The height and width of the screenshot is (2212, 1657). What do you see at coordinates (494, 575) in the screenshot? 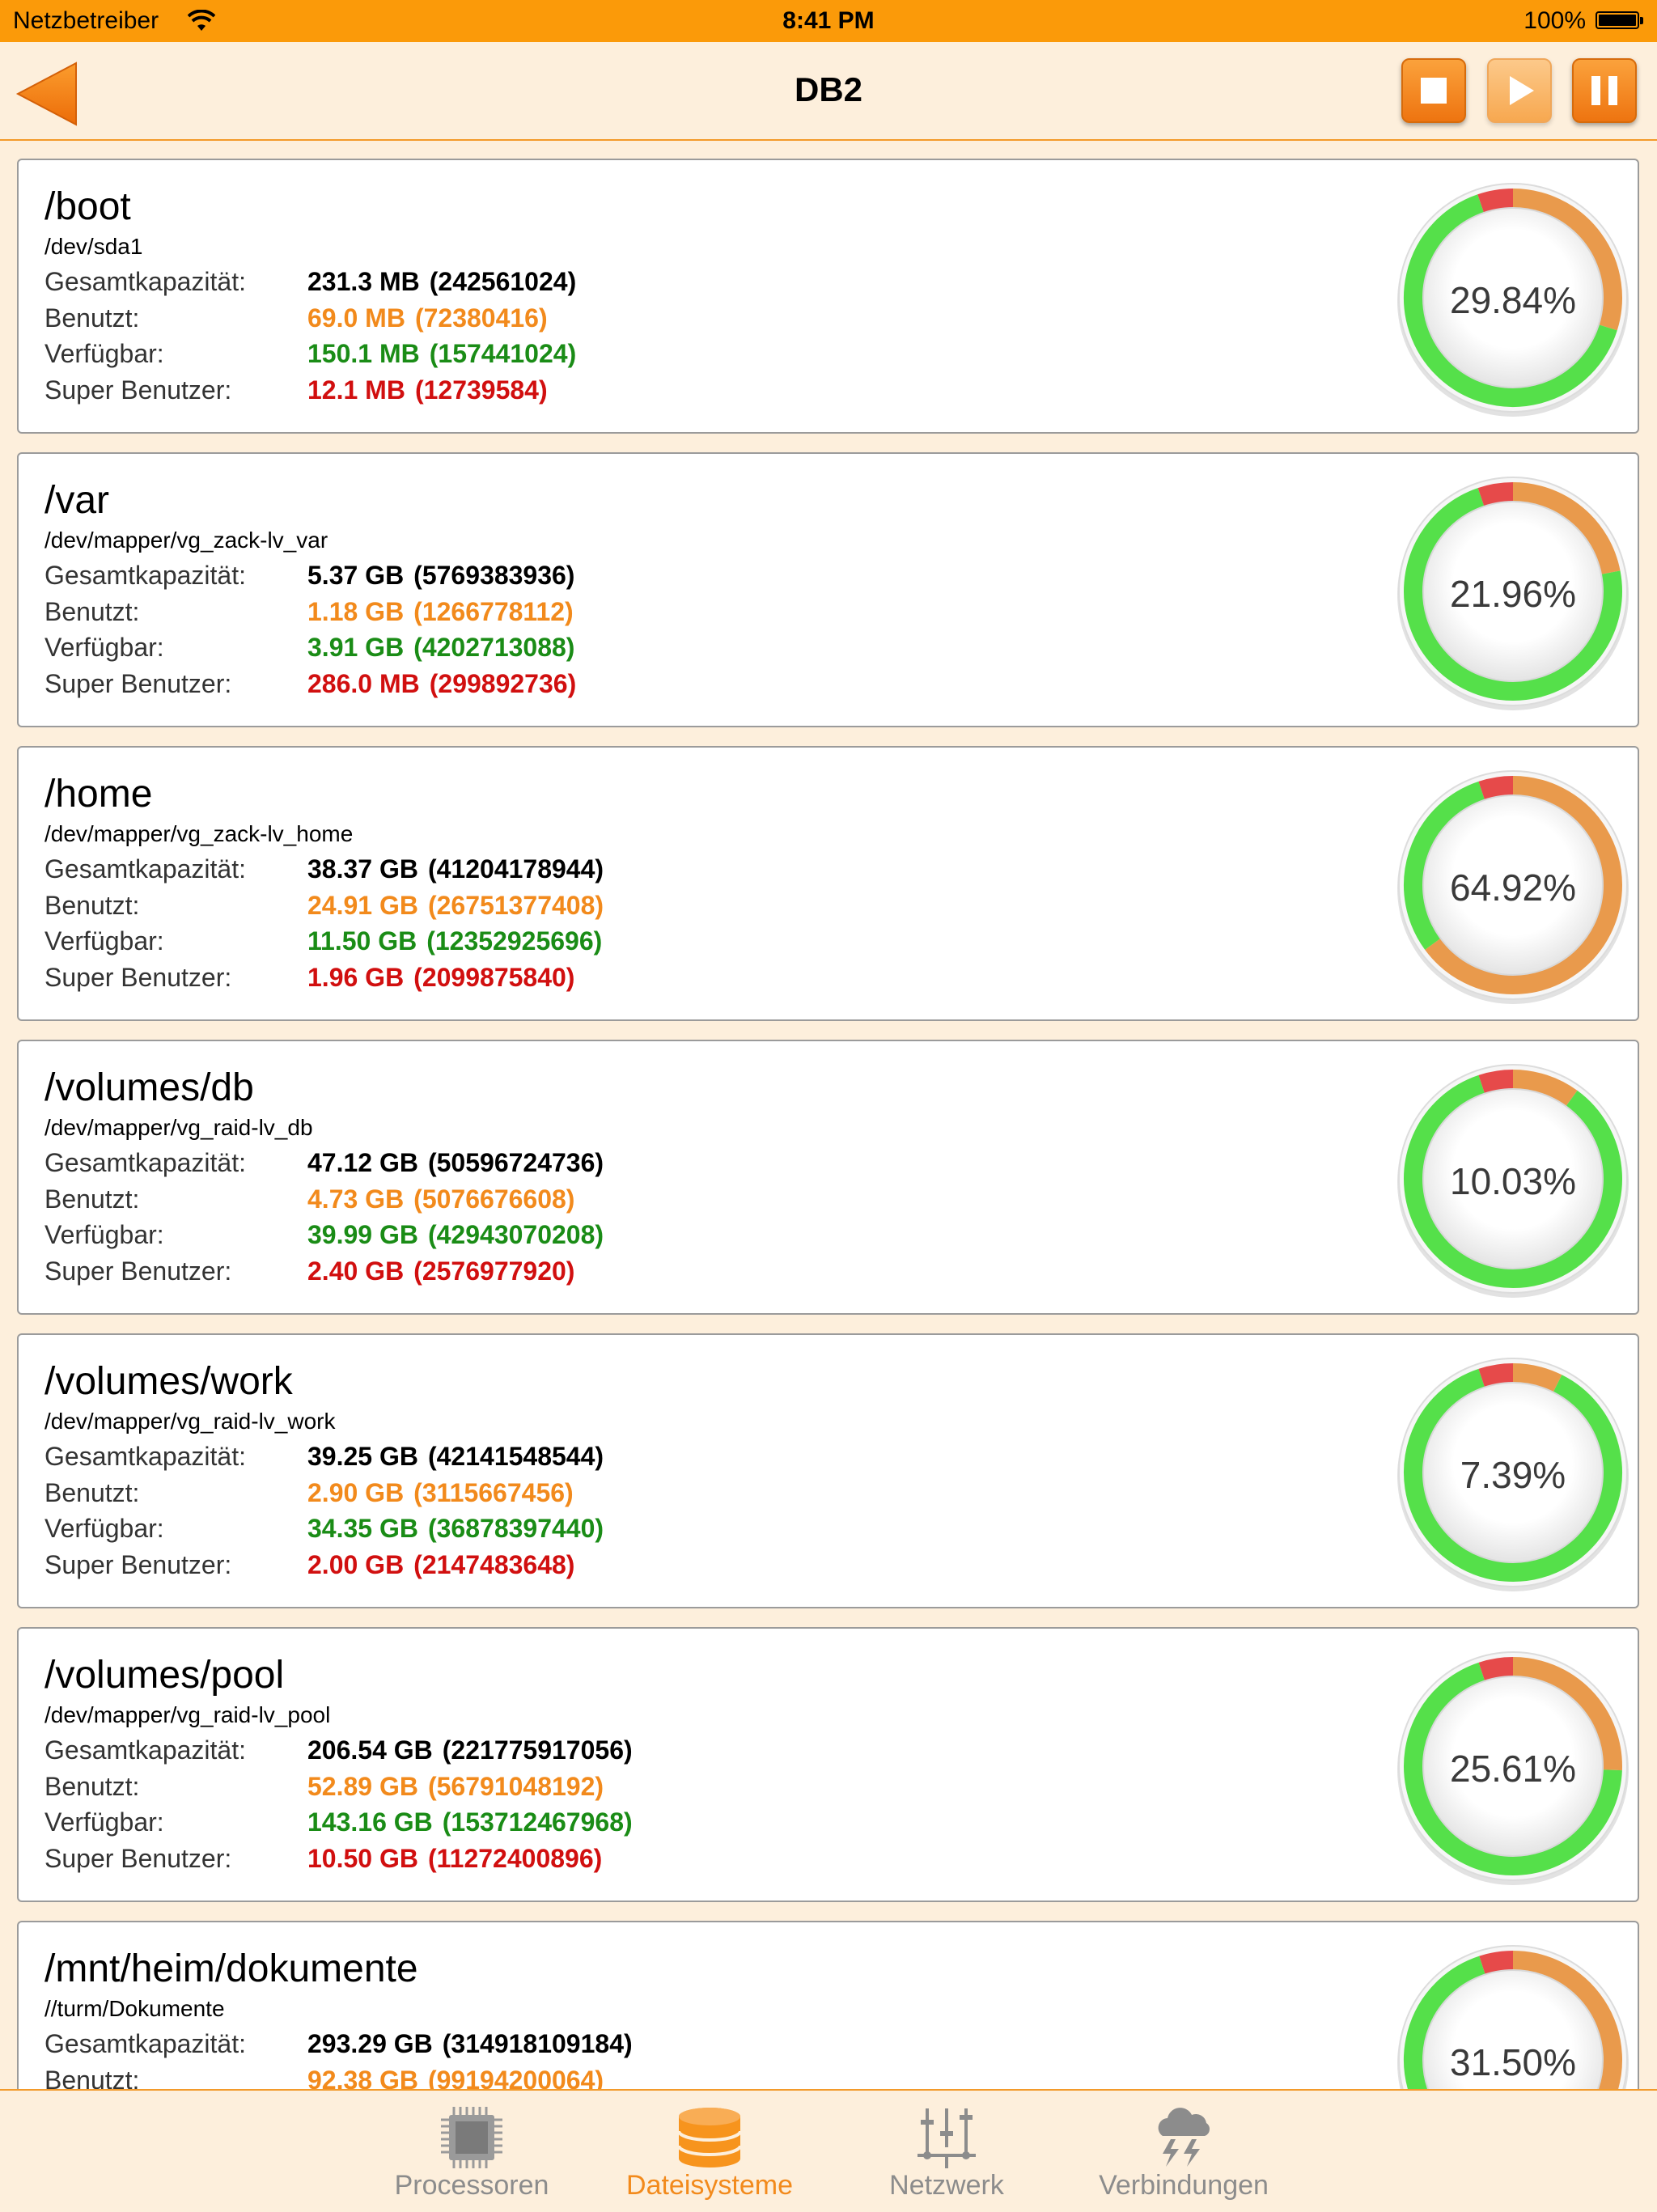
I see `total-raw: (5769383936)` at bounding box center [494, 575].